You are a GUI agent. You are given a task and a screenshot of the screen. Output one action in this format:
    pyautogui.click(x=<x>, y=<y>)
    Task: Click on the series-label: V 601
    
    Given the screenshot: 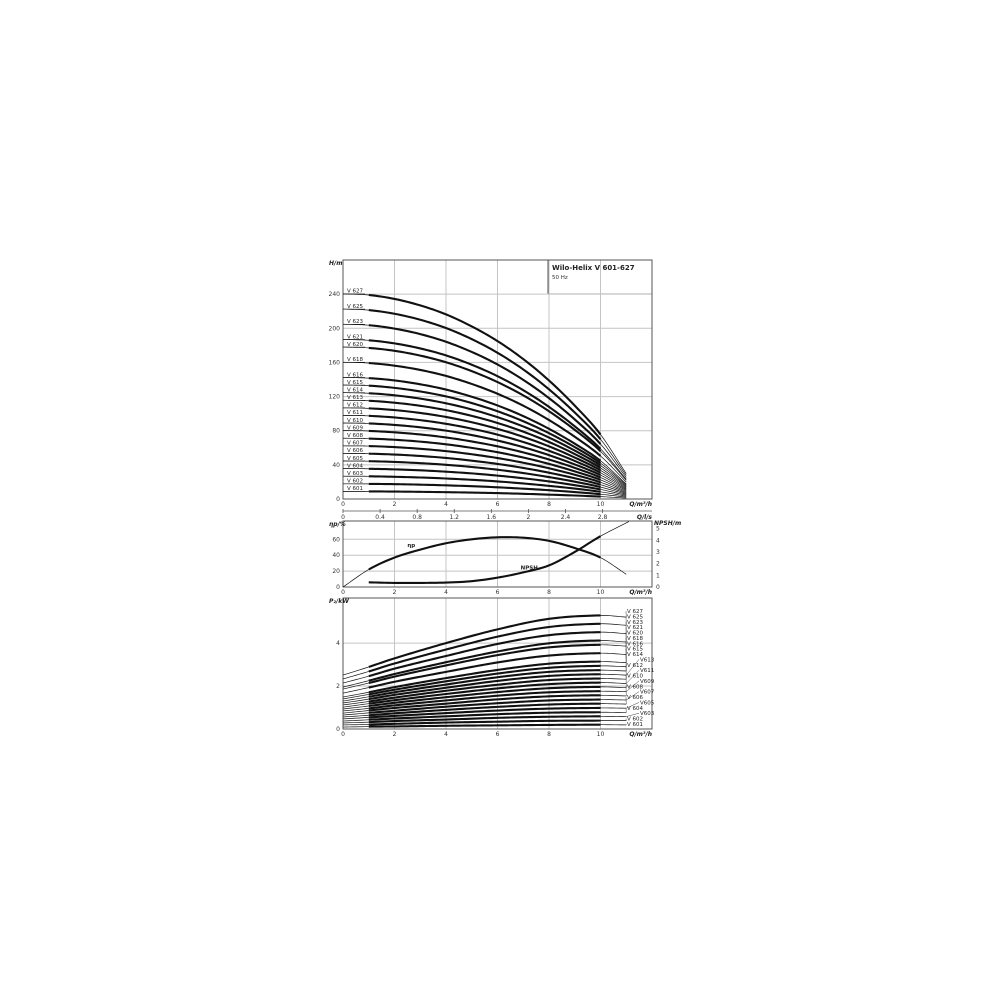 What is the action you would take?
    pyautogui.click(x=635, y=725)
    